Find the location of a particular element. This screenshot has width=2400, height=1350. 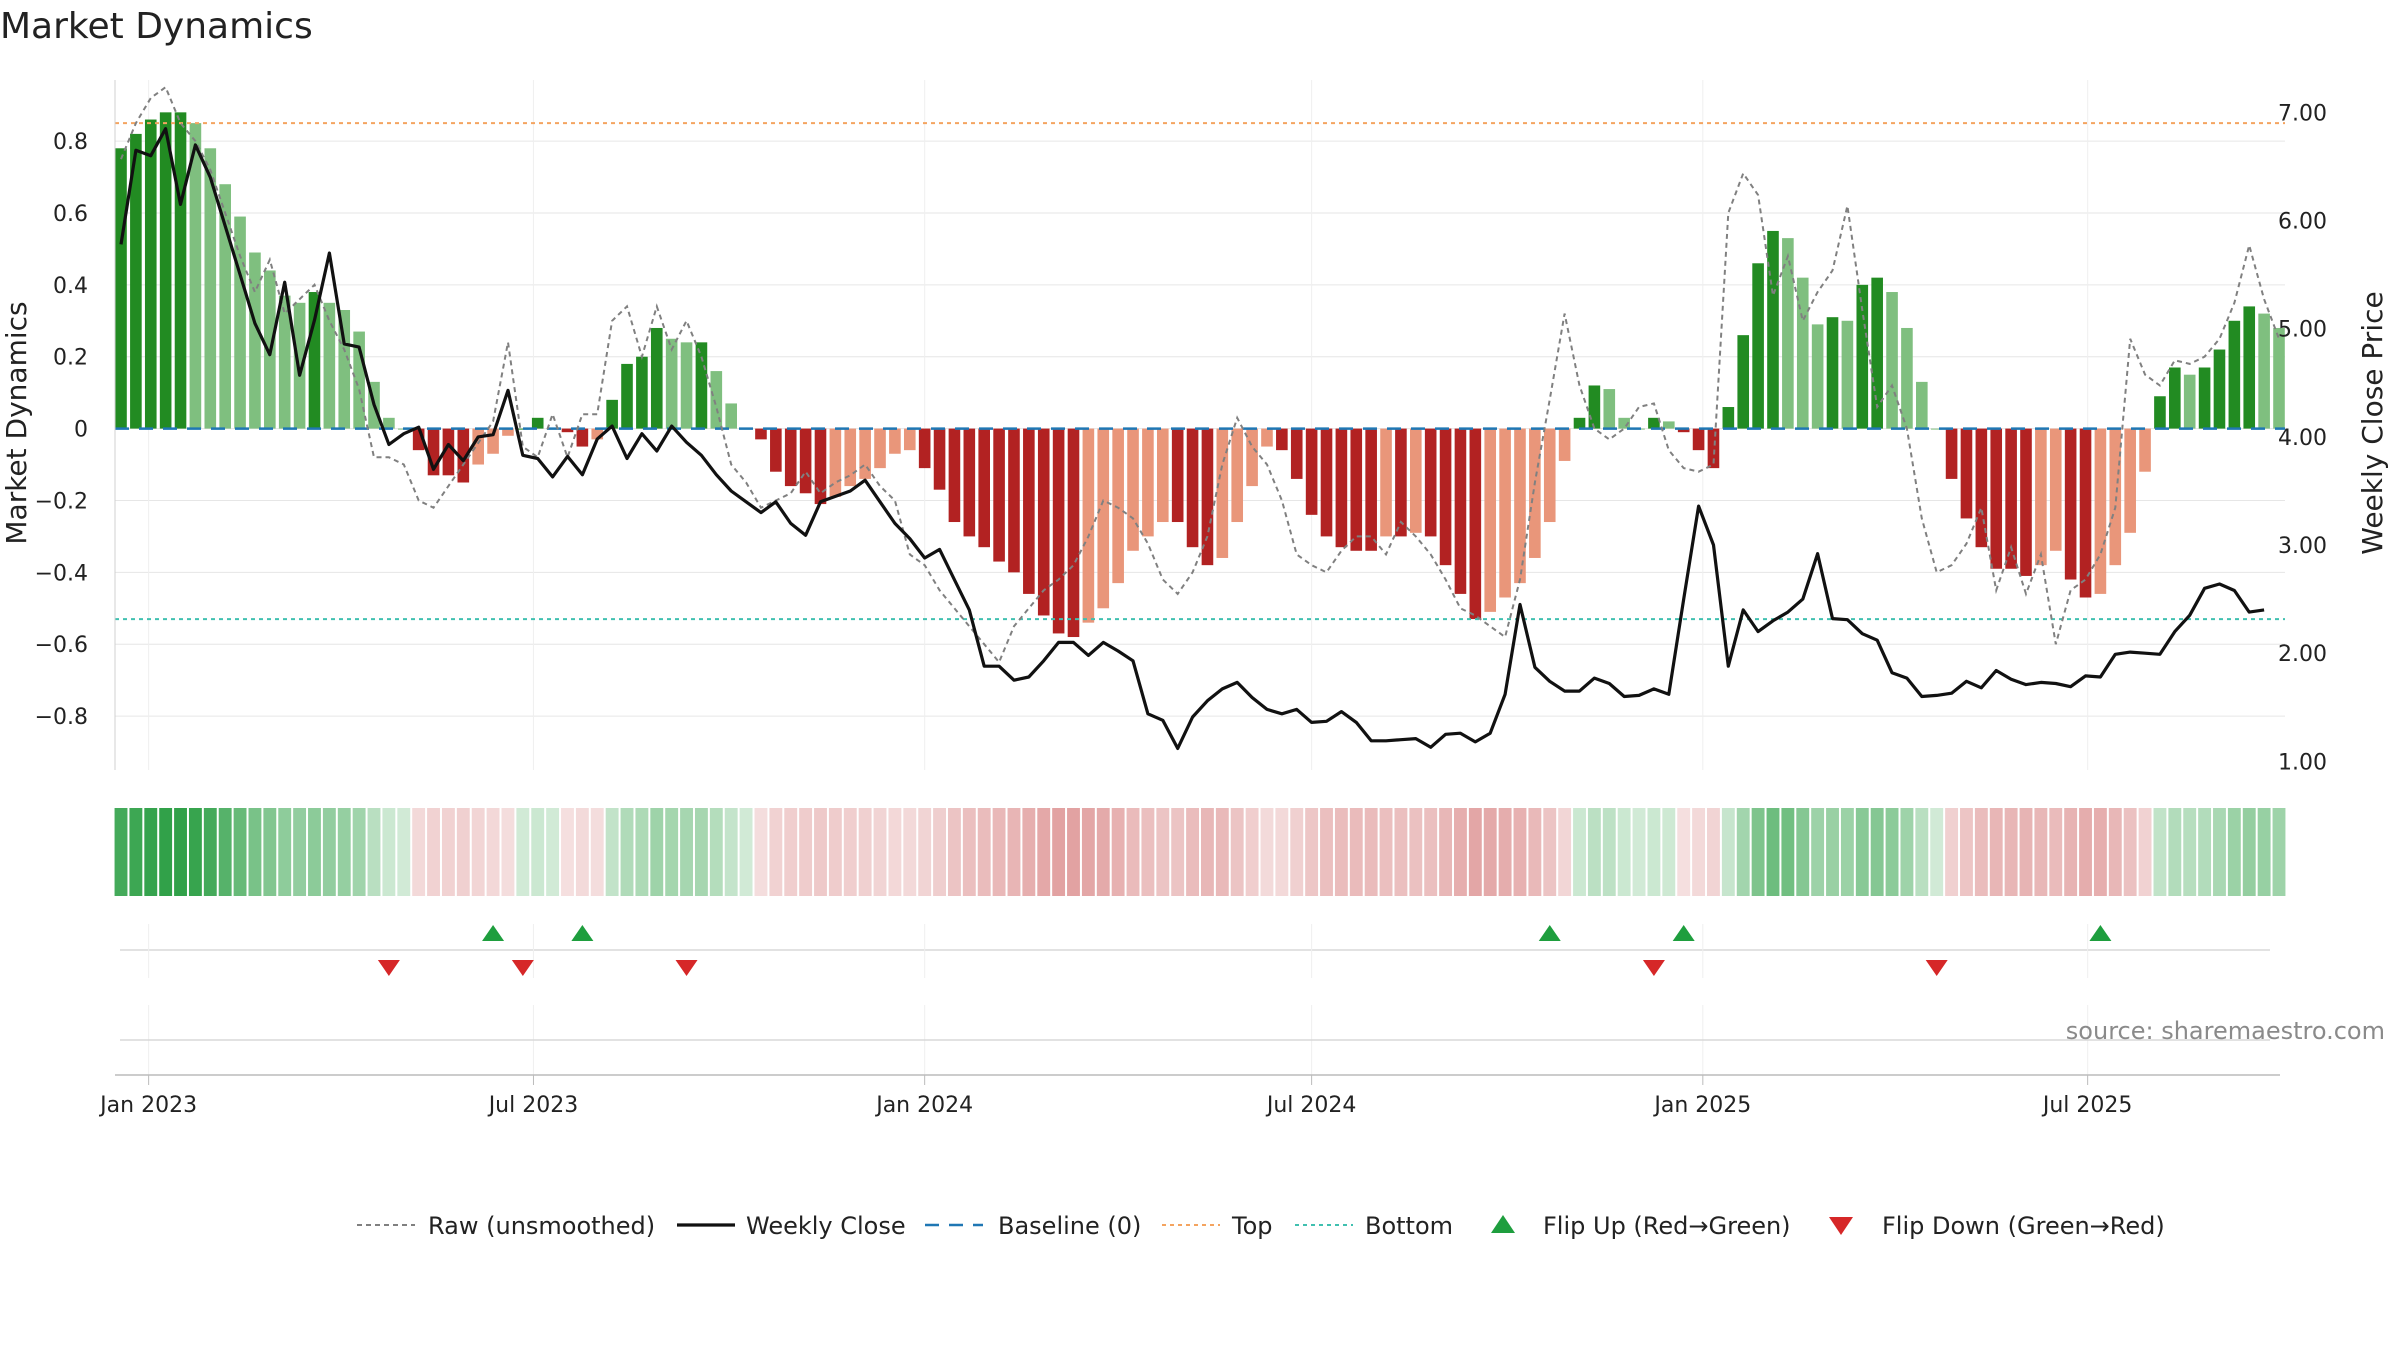

y-tick-label: 0.2 is located at coordinates (70, 358).